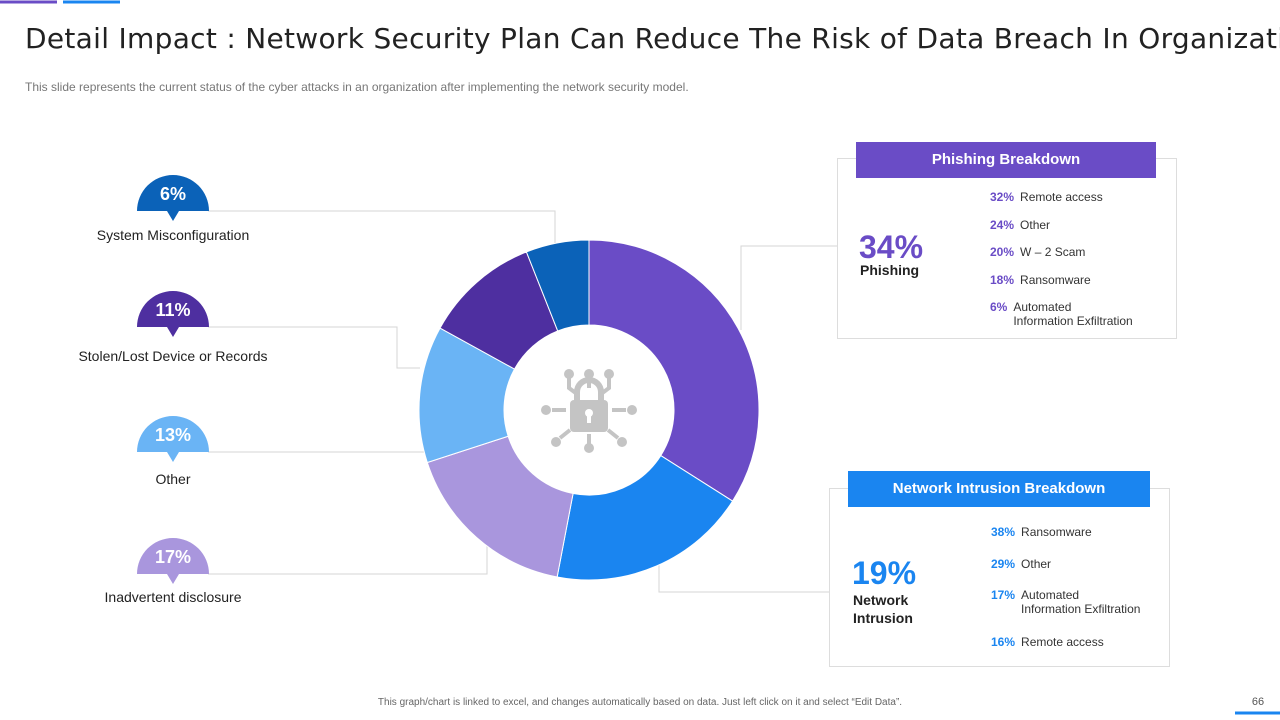  What do you see at coordinates (1003, 564) in the screenshot?
I see `item-value: 29%` at bounding box center [1003, 564].